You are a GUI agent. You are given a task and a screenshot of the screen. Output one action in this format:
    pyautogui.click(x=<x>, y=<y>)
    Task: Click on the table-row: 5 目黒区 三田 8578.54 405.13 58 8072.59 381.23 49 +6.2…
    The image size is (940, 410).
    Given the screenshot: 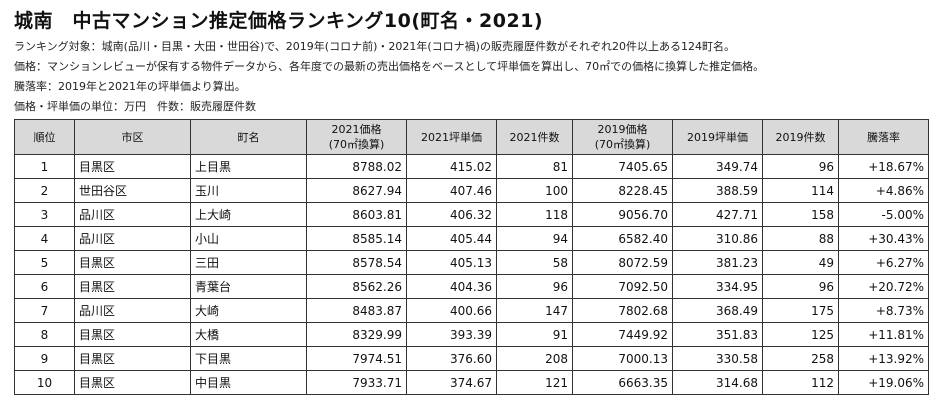 What is the action you would take?
    pyautogui.click(x=471, y=262)
    